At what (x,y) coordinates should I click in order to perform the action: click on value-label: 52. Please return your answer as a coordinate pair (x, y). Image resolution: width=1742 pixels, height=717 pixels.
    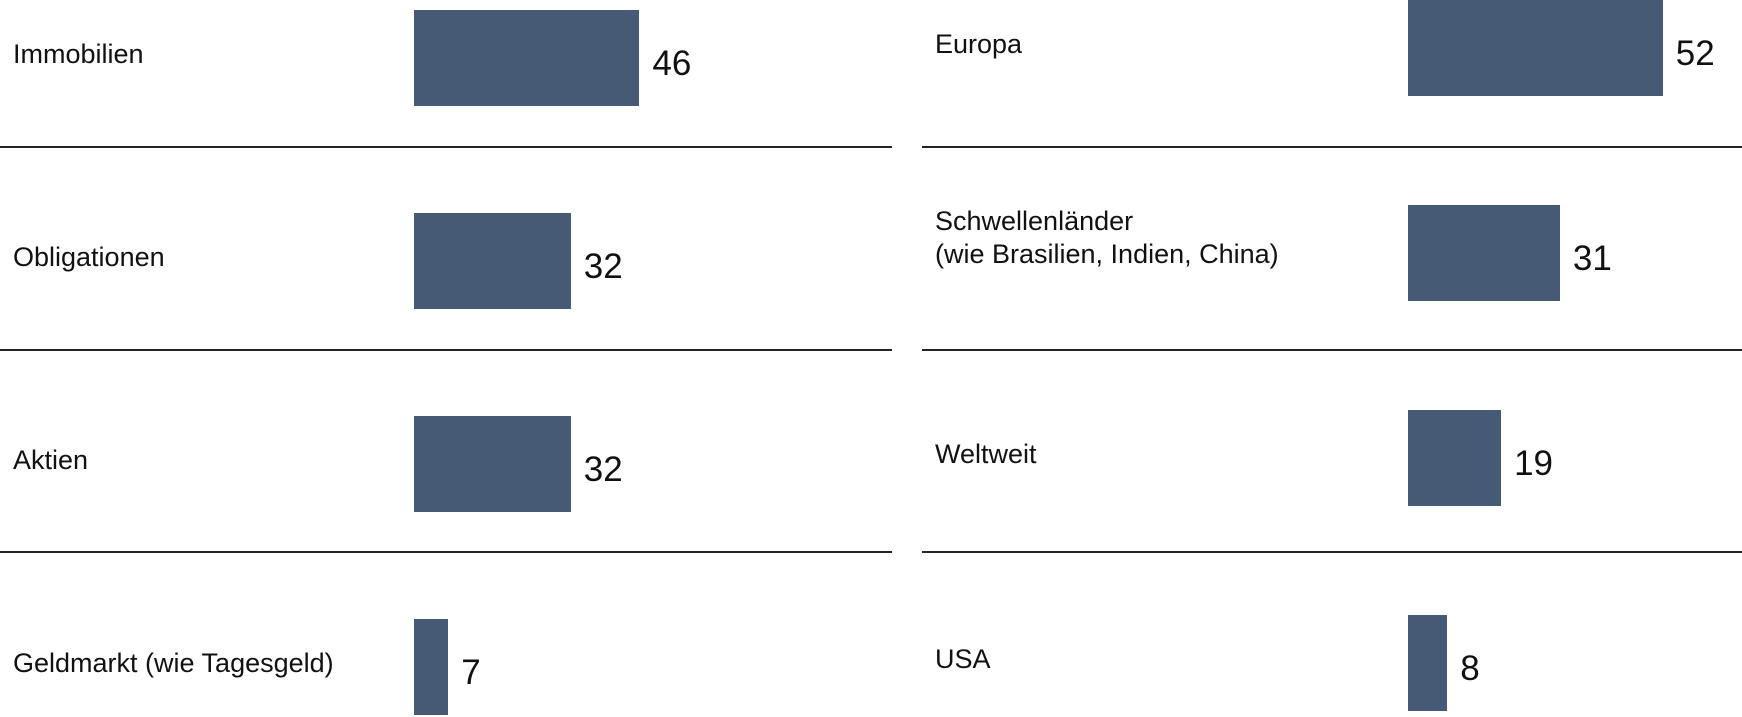
    Looking at the image, I should click on (1695, 53).